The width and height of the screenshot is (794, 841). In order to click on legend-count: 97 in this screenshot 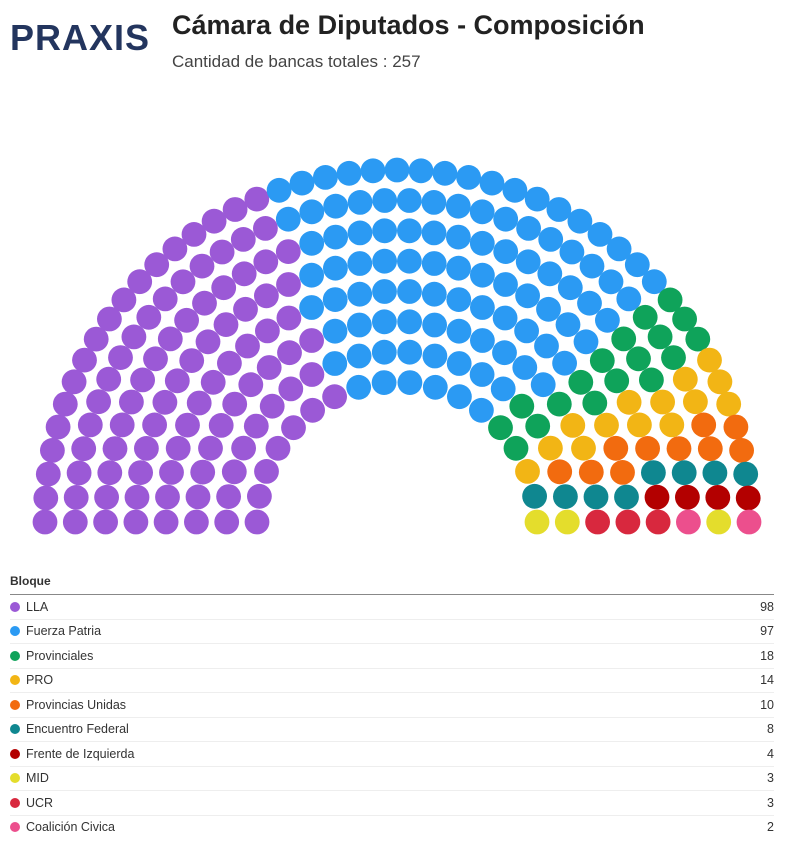, I will do `click(767, 631)`.